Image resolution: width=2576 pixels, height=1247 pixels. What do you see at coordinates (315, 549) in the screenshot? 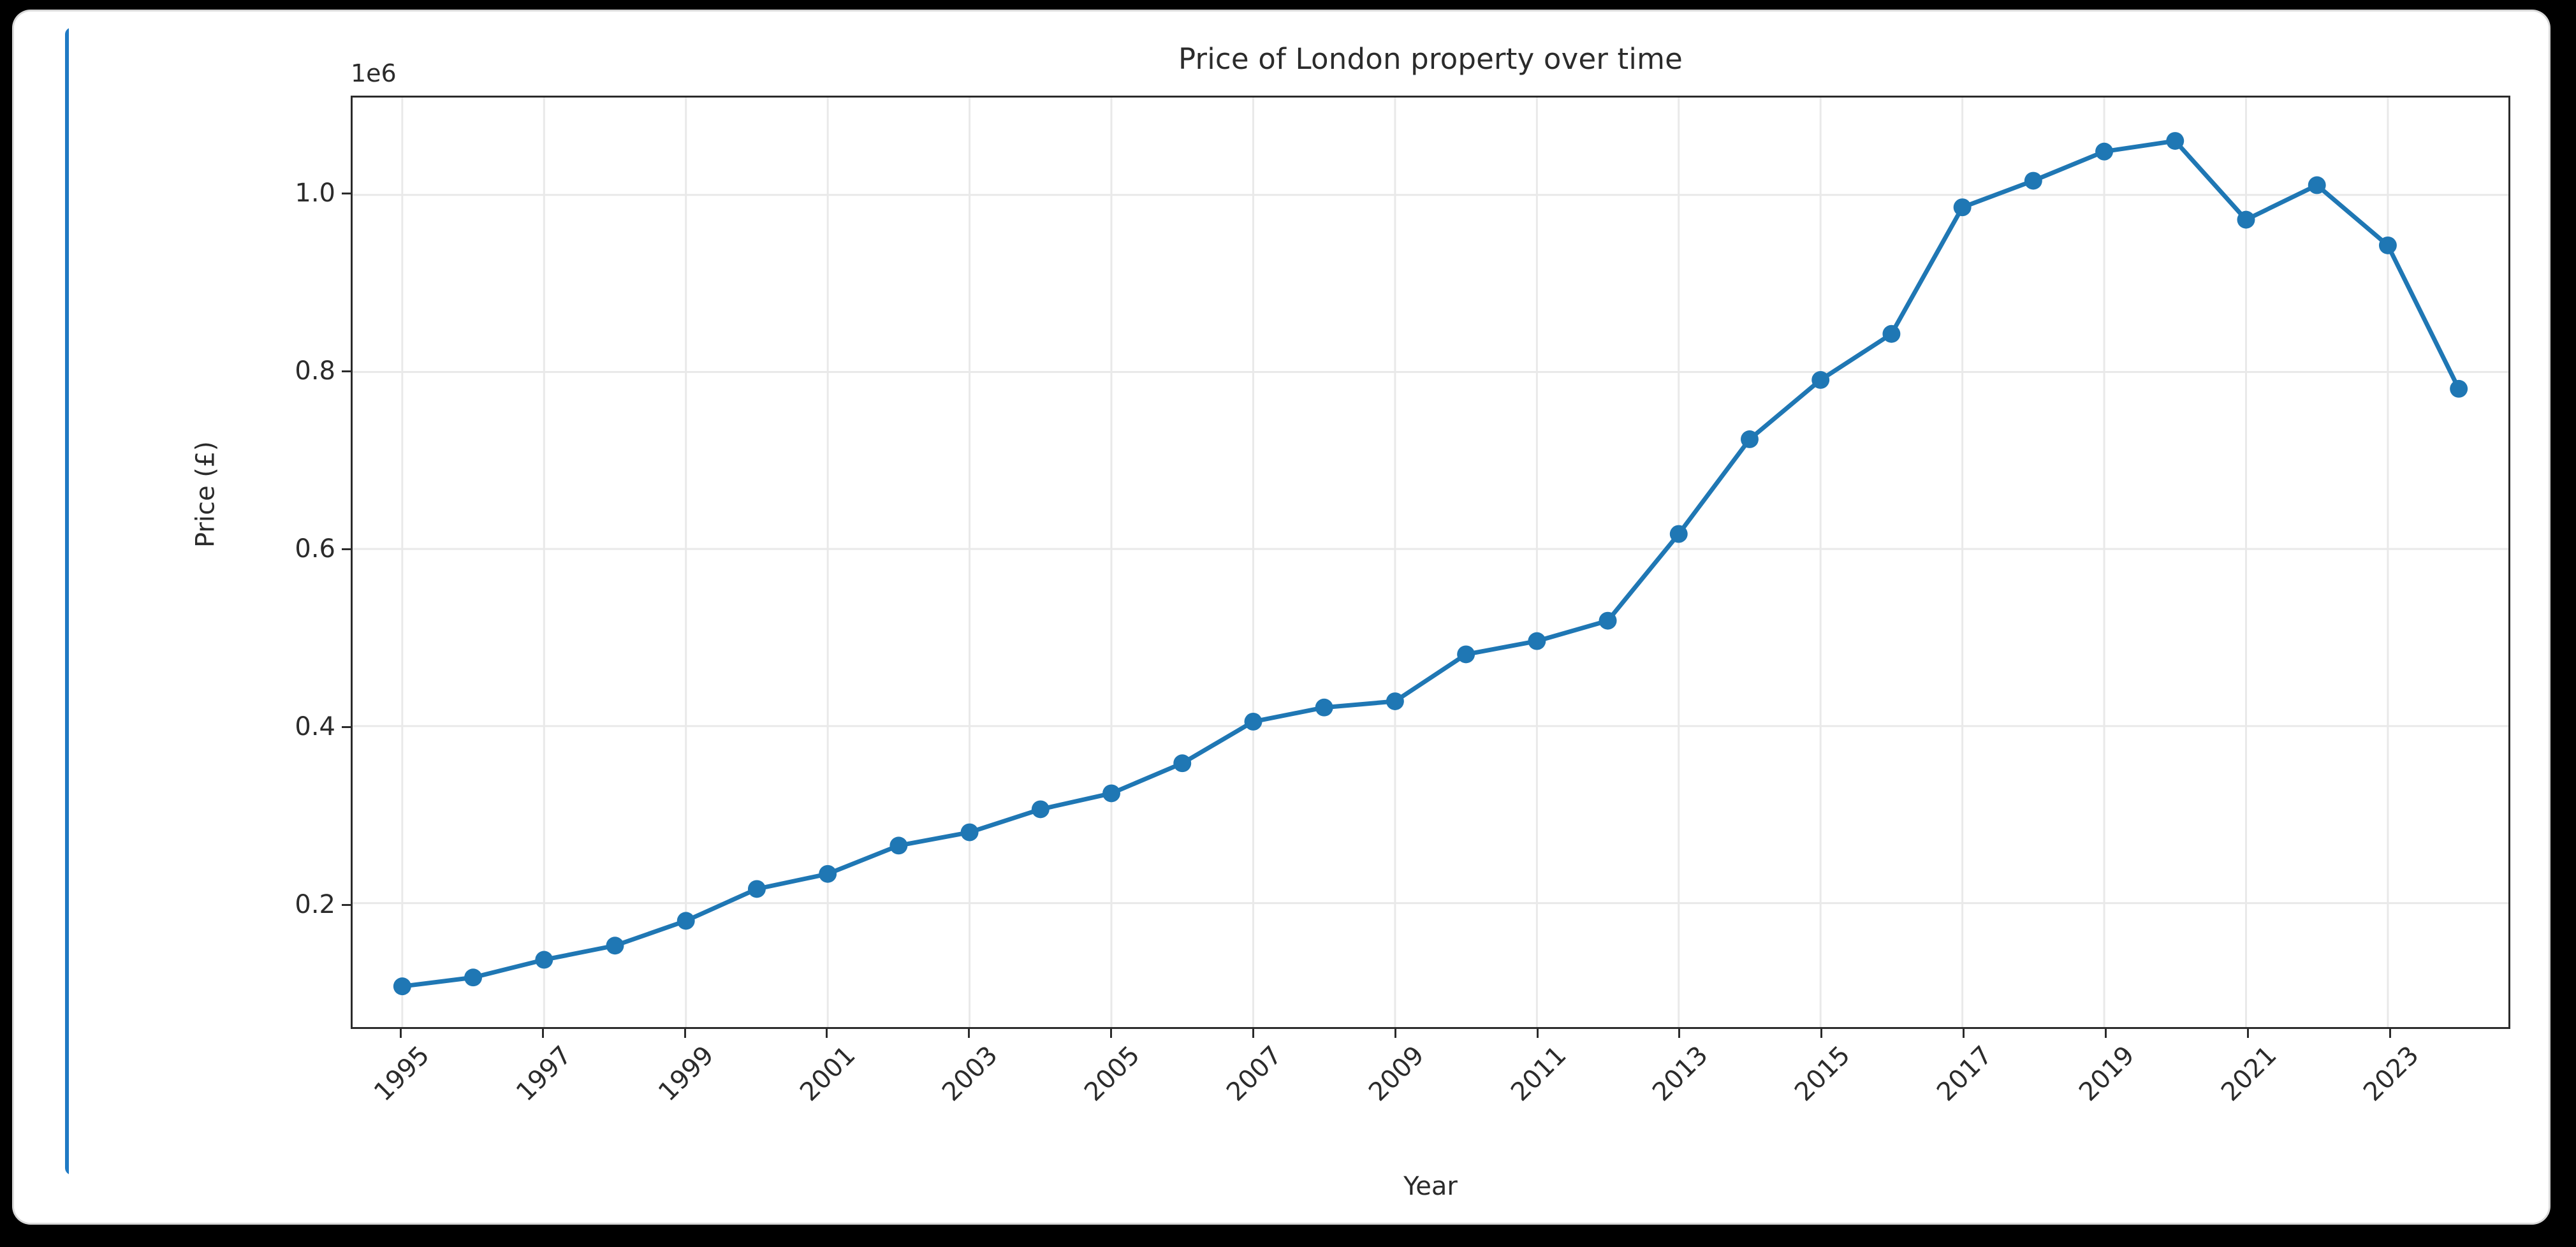
I see `y-tick-label: 0.6` at bounding box center [315, 549].